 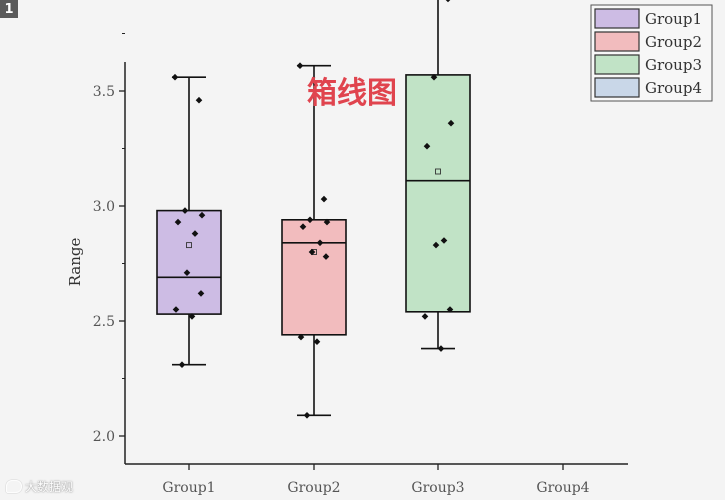 I want to click on legend-label: Group4, so click(x=673, y=88).